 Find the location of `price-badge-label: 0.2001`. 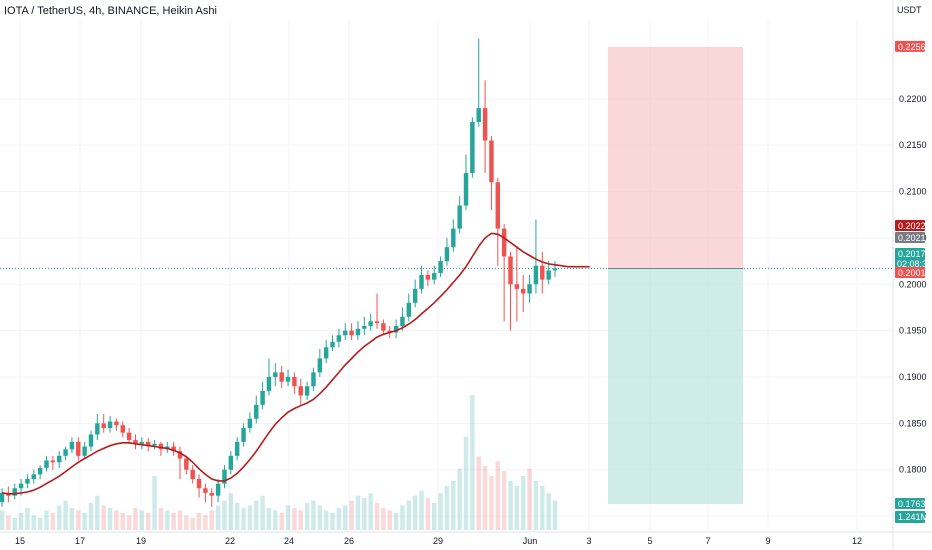

price-badge-label: 0.2001 is located at coordinates (912, 273).